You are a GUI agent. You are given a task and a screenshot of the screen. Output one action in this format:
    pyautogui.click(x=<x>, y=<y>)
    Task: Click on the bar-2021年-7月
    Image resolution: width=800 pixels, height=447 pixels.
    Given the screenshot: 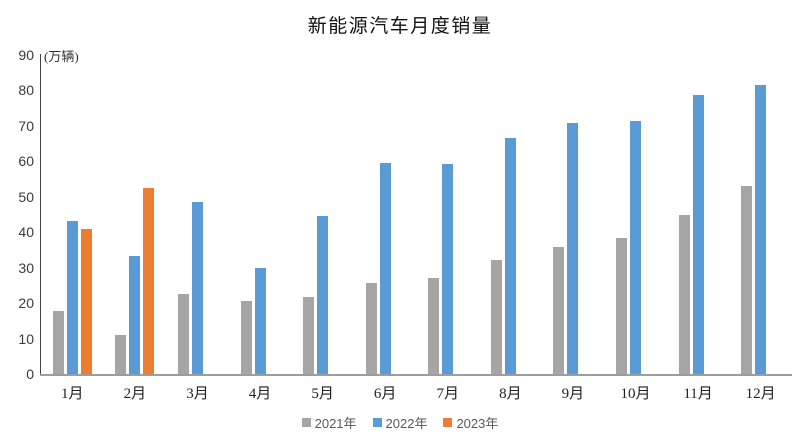 What is the action you would take?
    pyautogui.click(x=434, y=325)
    